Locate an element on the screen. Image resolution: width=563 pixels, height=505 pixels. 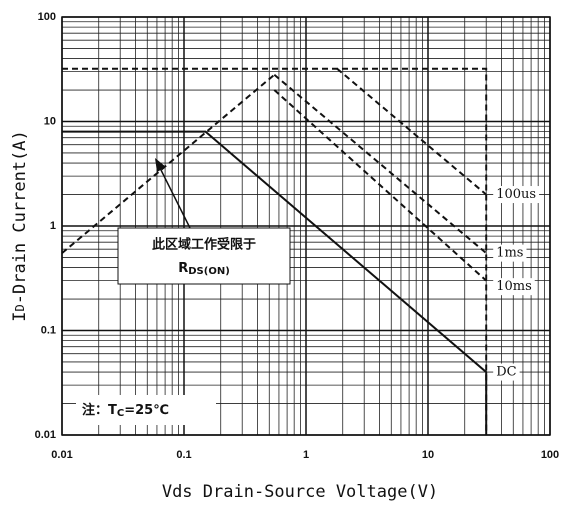
series-label: DC is located at coordinates (506, 372).